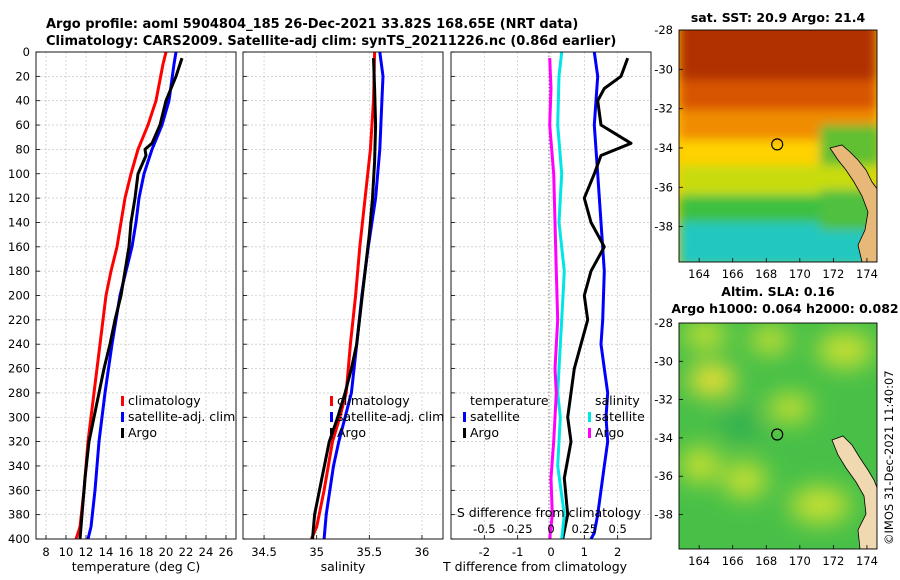  What do you see at coordinates (589, 417) in the screenshot?
I see `legend-swatch-s-satellite` at bounding box center [589, 417].